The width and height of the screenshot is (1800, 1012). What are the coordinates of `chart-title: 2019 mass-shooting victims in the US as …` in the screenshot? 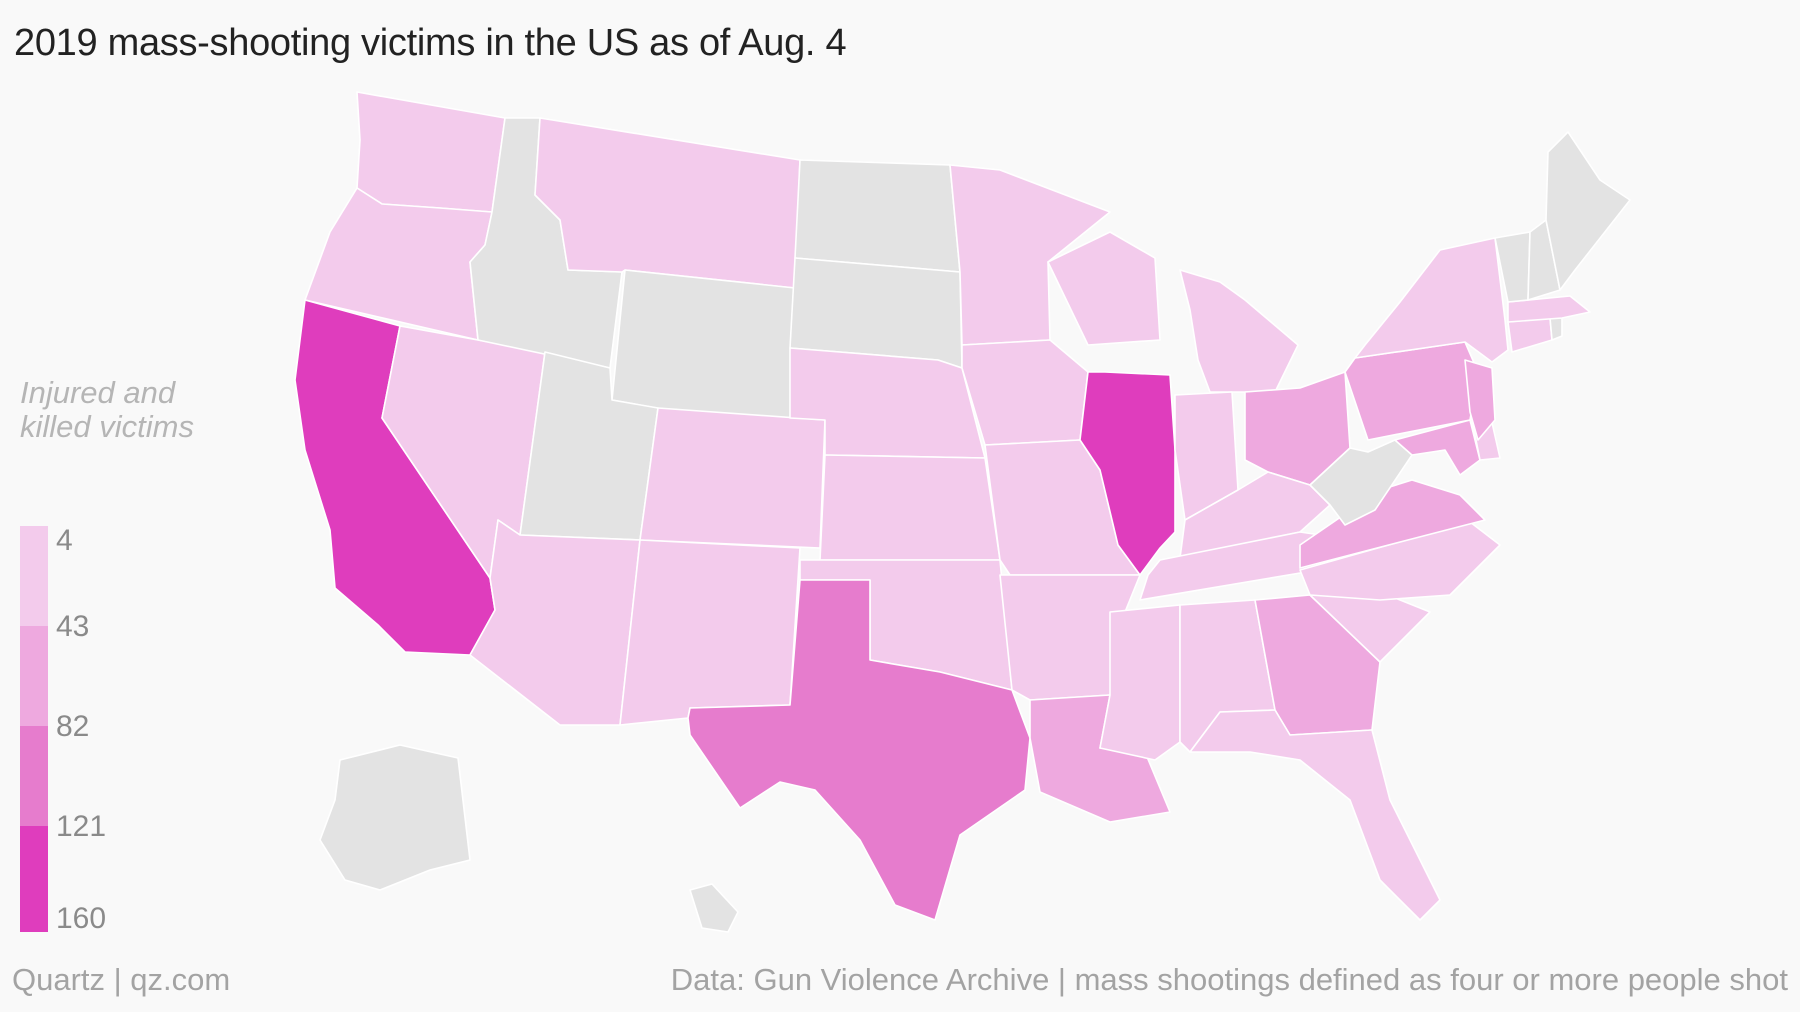 It's located at (430, 43).